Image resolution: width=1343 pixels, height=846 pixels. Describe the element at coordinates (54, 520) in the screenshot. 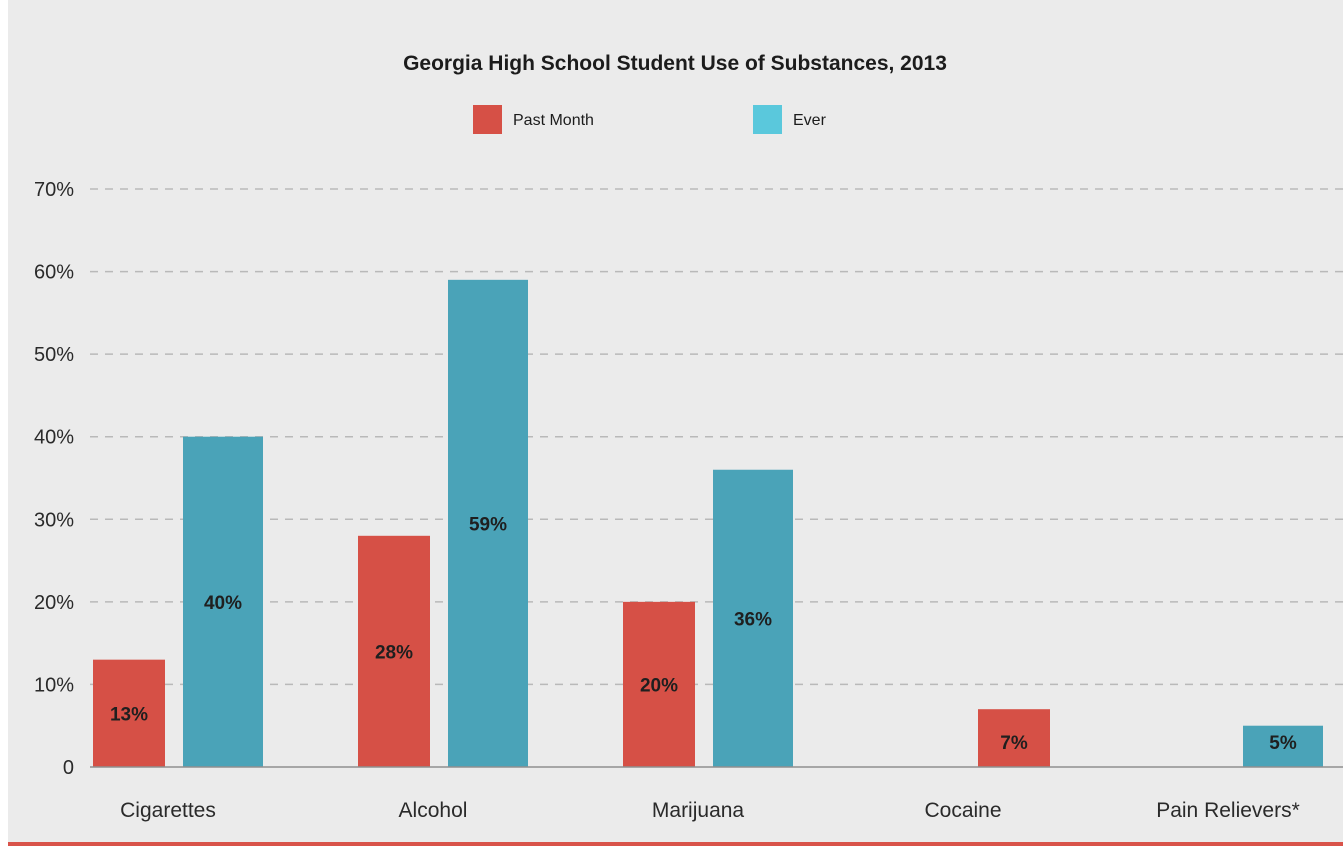

I see `y-tick-label: 30%` at that location.